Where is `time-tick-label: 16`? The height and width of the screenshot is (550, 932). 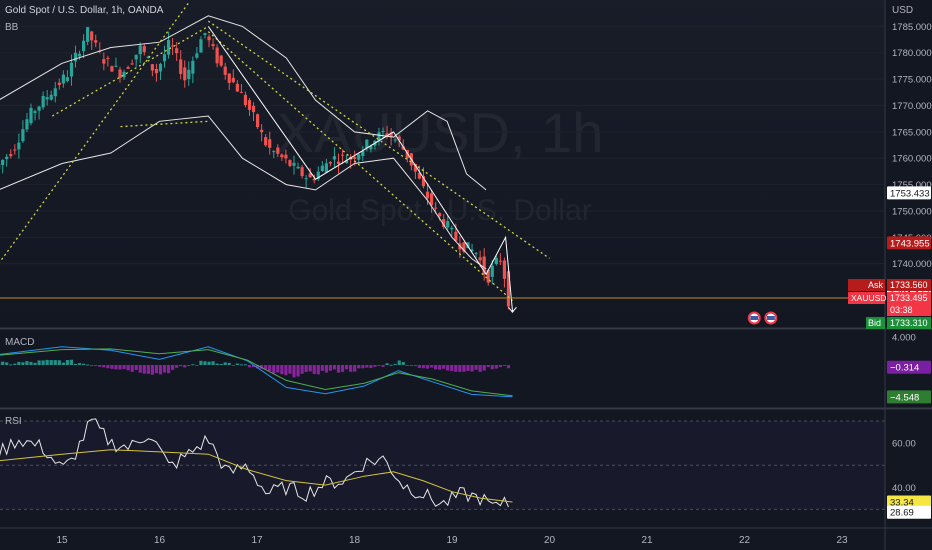 time-tick-label: 16 is located at coordinates (160, 540).